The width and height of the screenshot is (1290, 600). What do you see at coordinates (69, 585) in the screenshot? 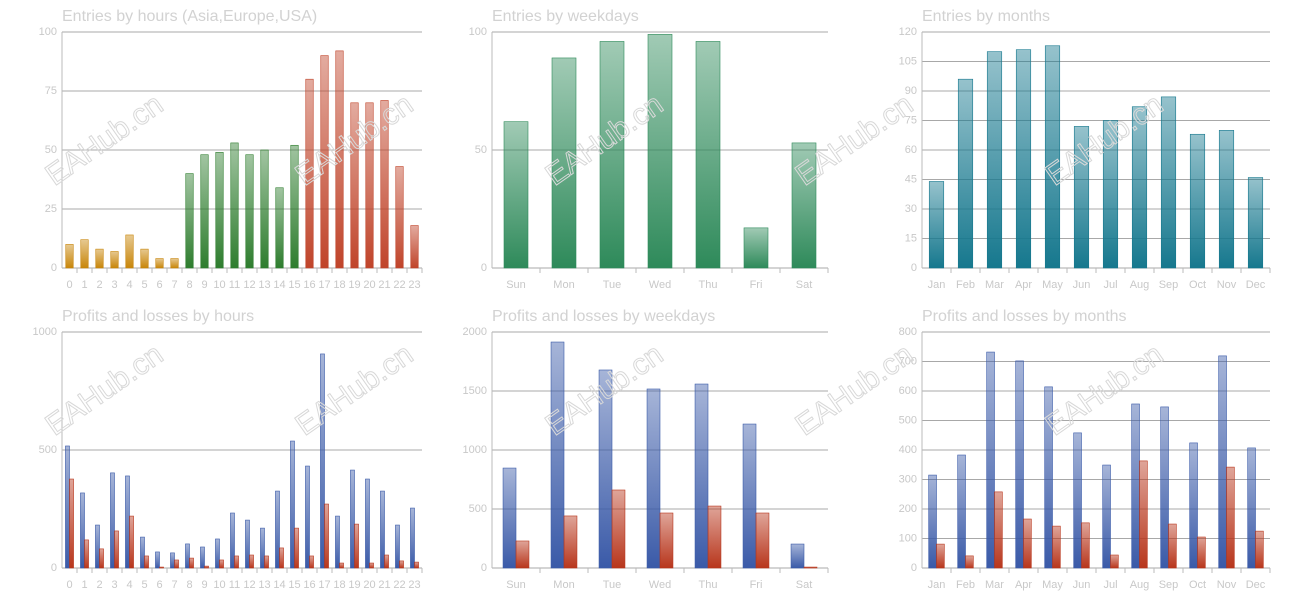
I see `x-tick-label: 0` at bounding box center [69, 585].